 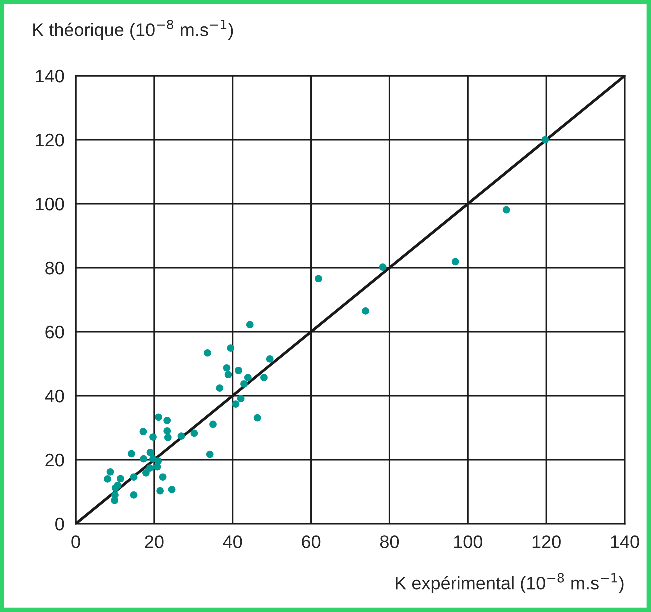 What do you see at coordinates (154, 542) in the screenshot?
I see `x-tick-label: 20` at bounding box center [154, 542].